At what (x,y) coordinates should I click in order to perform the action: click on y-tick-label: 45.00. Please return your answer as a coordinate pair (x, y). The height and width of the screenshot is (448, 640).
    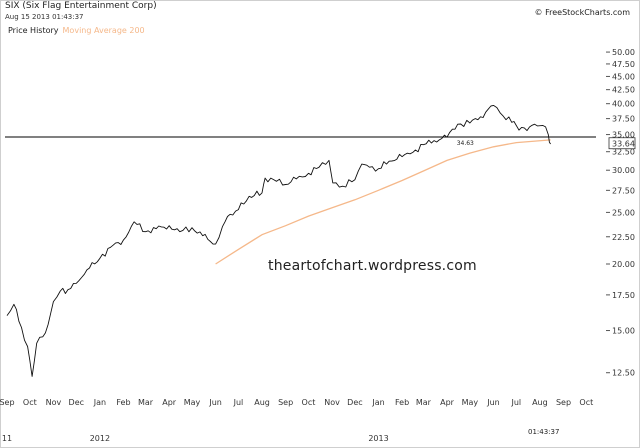
    Looking at the image, I should click on (623, 76).